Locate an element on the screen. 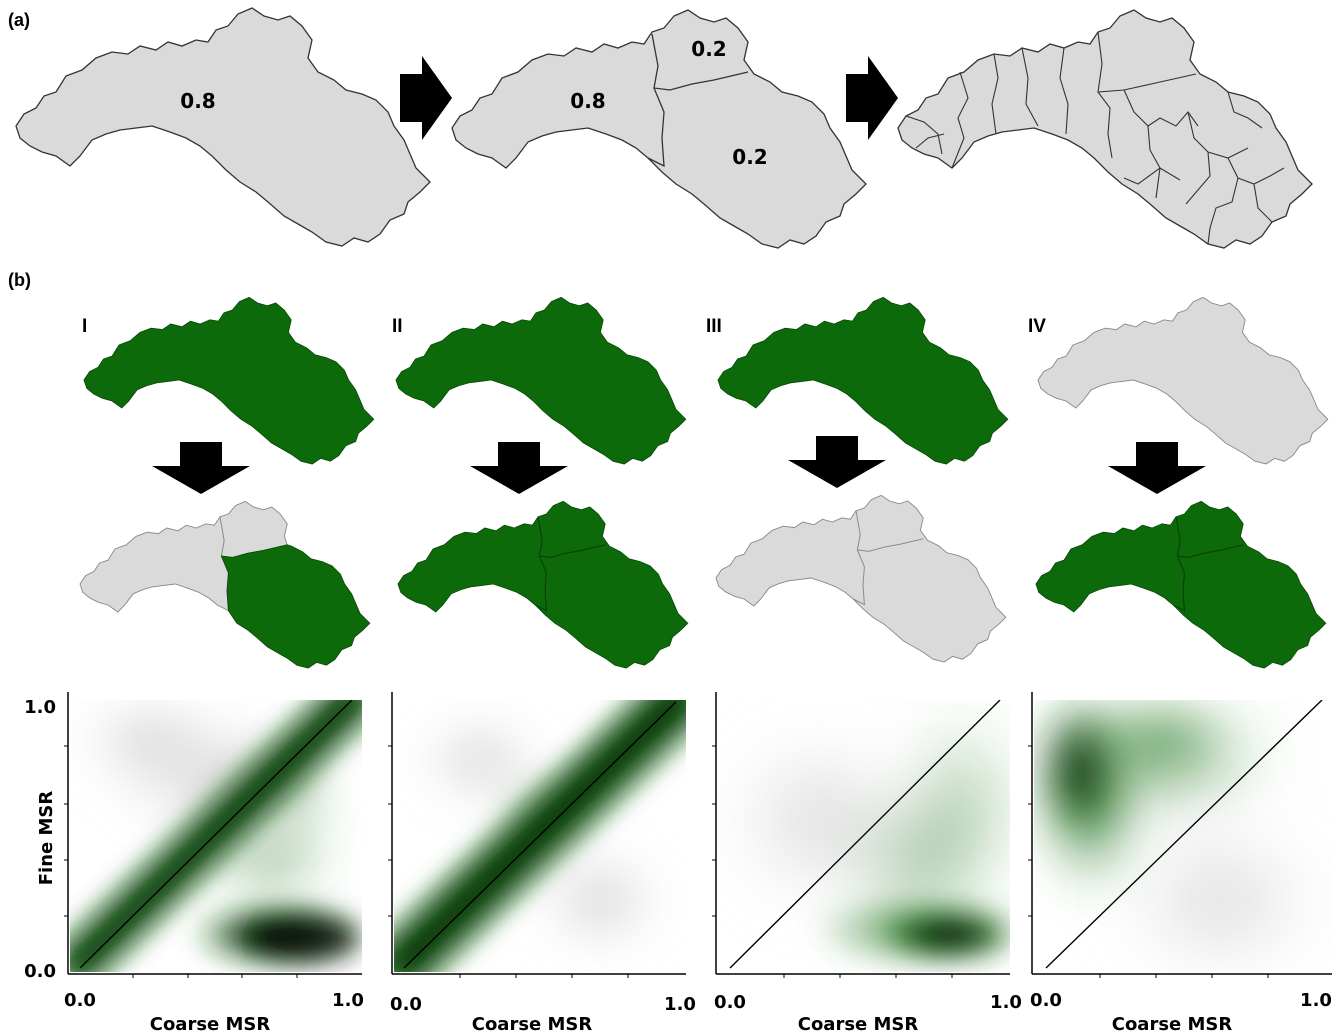  x-tick-min-III: 0.0 is located at coordinates (730, 1002).